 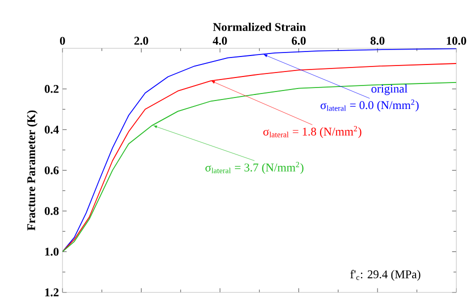 What do you see at coordinates (259, 26) in the screenshot?
I see `x-axis-title: Normalized Strain` at bounding box center [259, 26].